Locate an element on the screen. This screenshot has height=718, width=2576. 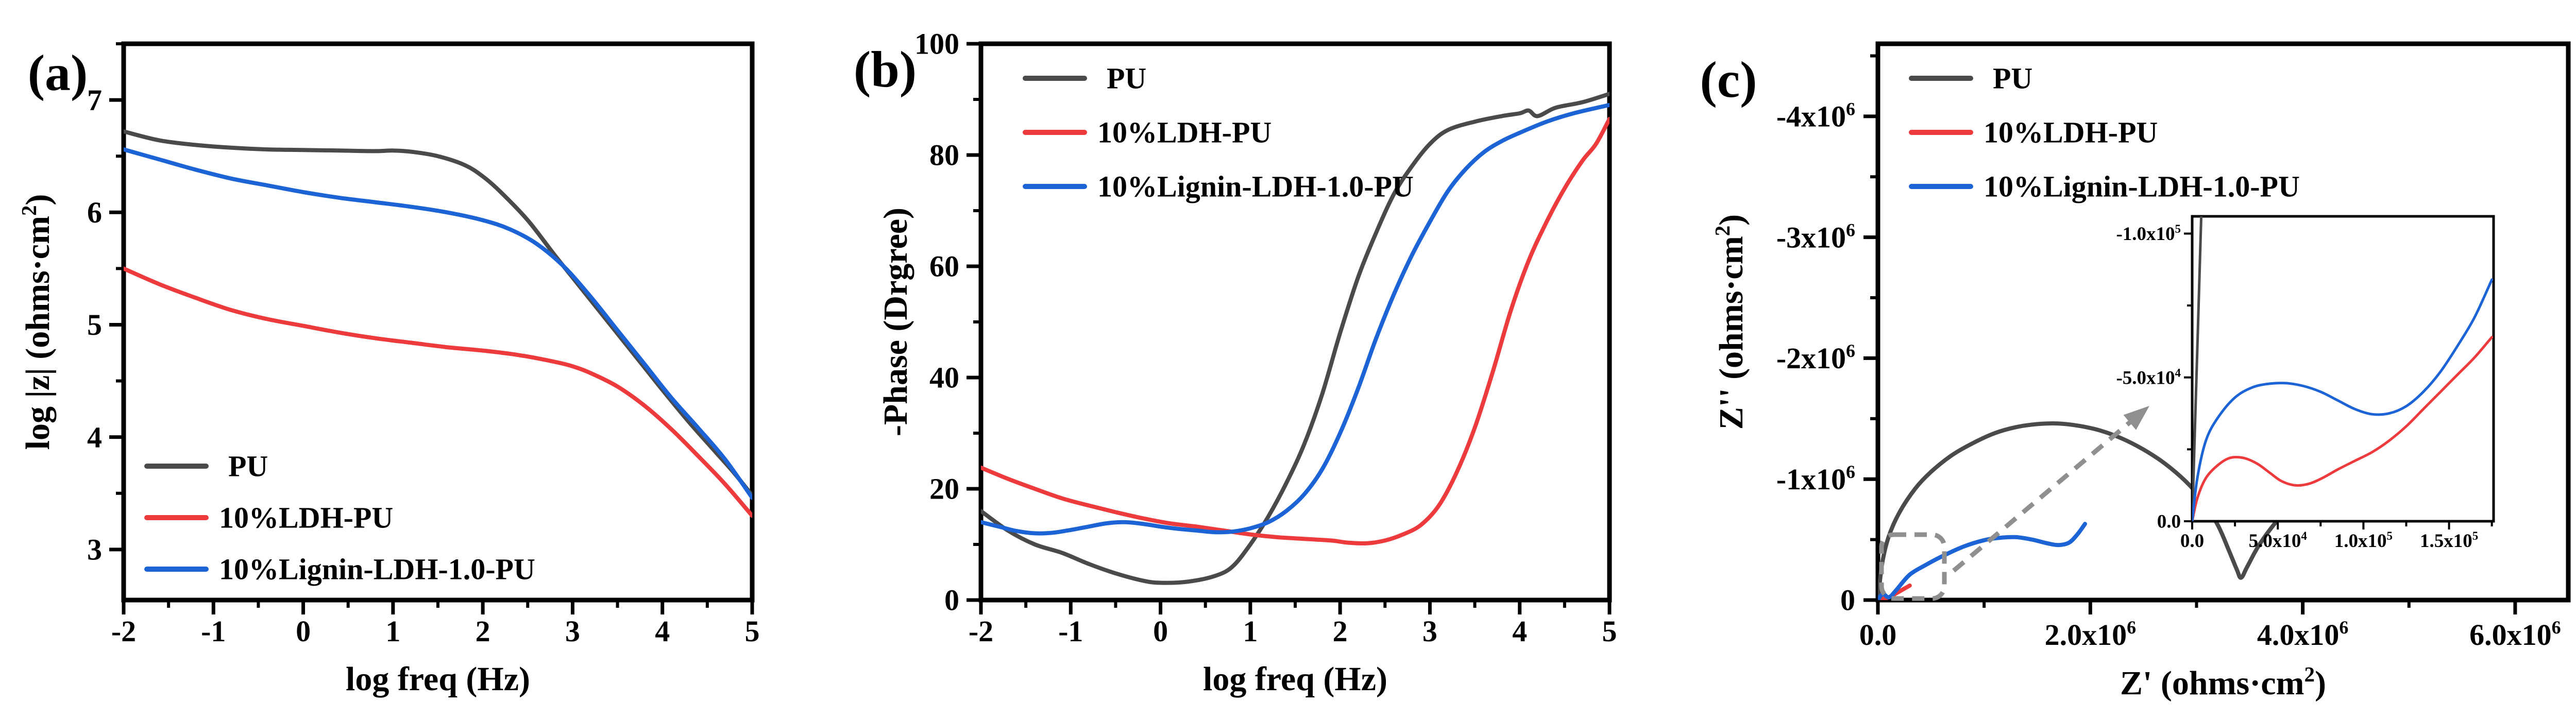
y-tick-label: -5.0x104 is located at coordinates (2148, 377).